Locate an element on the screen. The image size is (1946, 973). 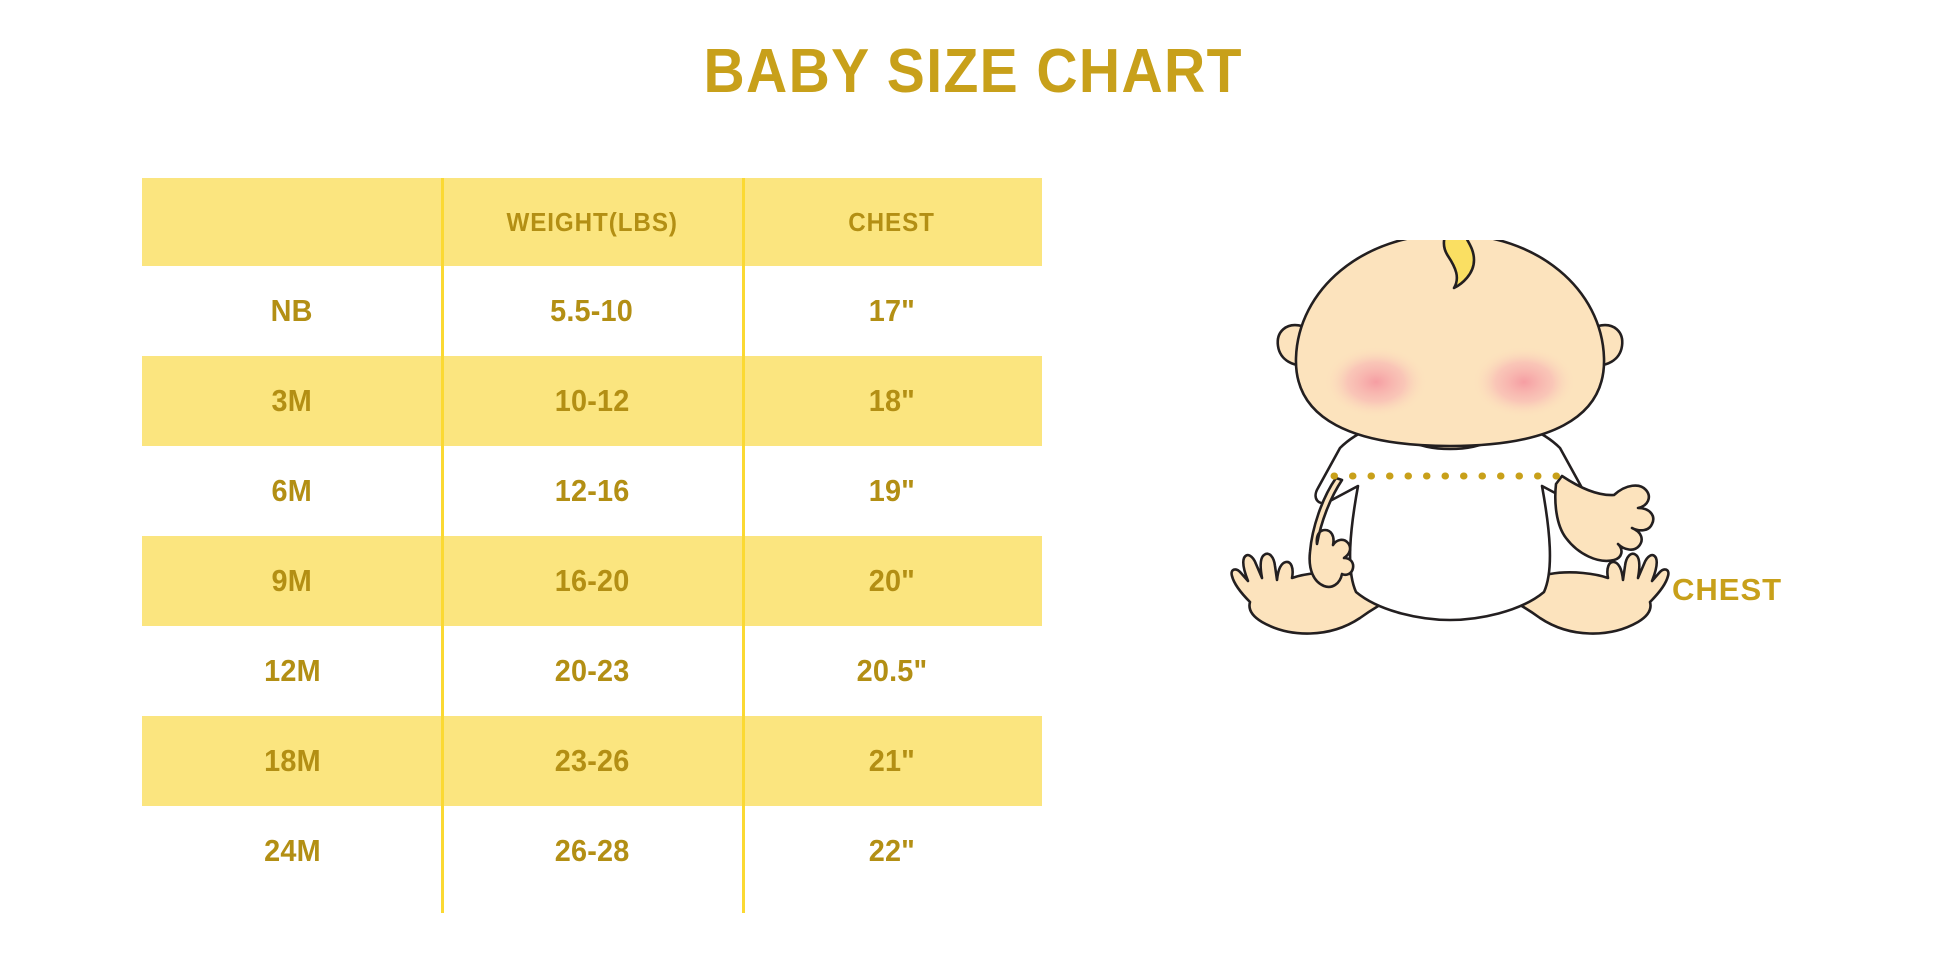
chest-callout-label: CHEST is located at coordinates (1727, 589).